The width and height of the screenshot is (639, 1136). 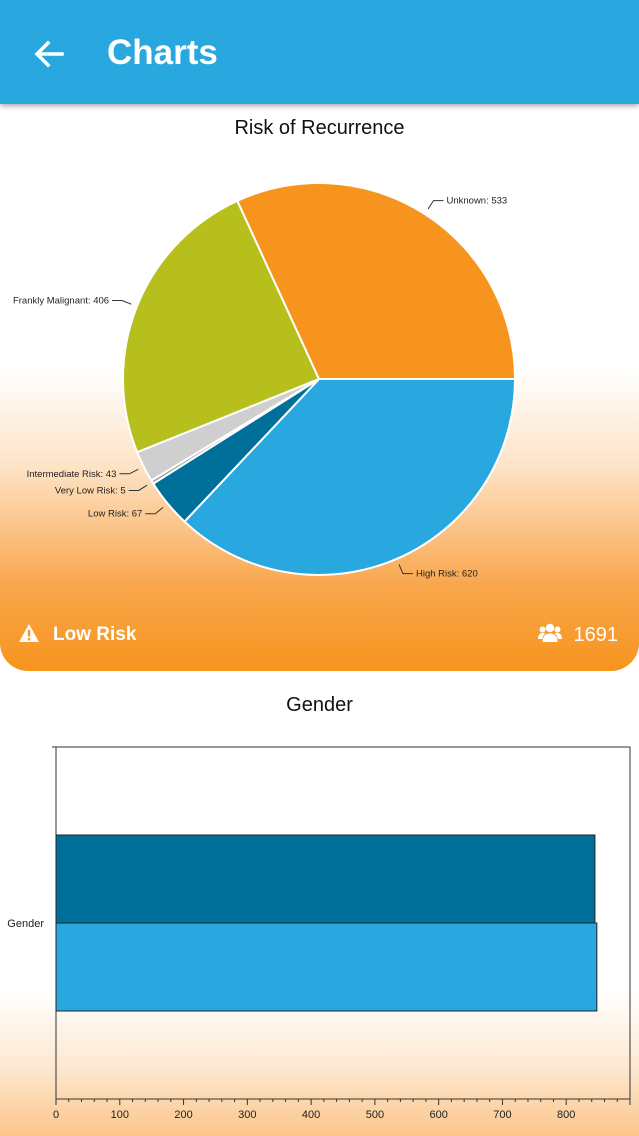 What do you see at coordinates (162, 52) in the screenshot?
I see `page-title: Charts` at bounding box center [162, 52].